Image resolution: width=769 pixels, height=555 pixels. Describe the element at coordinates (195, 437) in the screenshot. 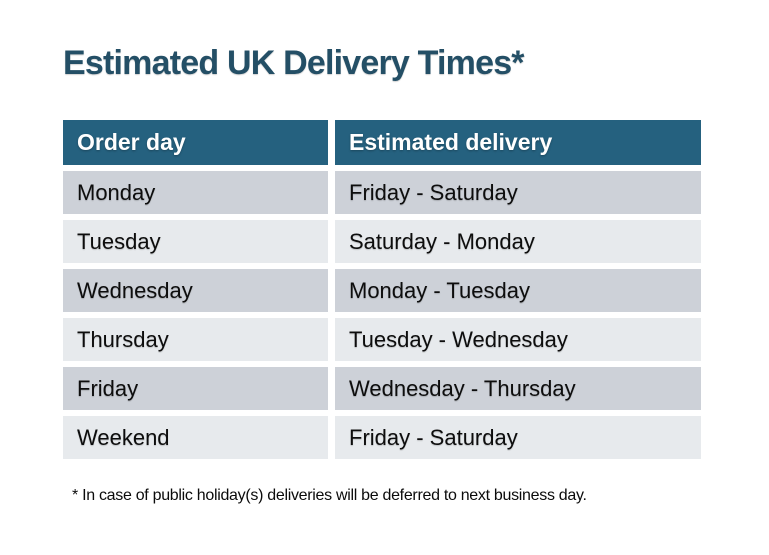

I see `order-day-cell: Weekend` at that location.